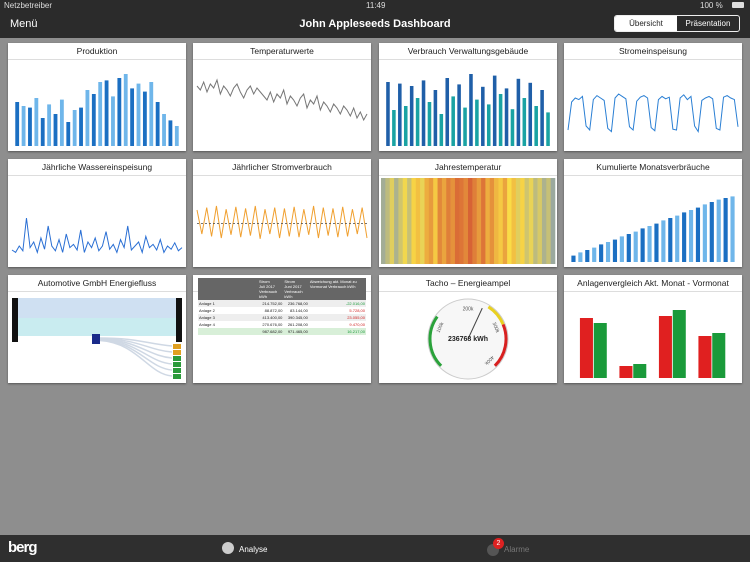  Describe the element at coordinates (375, 6) in the screenshot. I see `status-bar: Netzbetreiber 11:49 100 %` at that location.